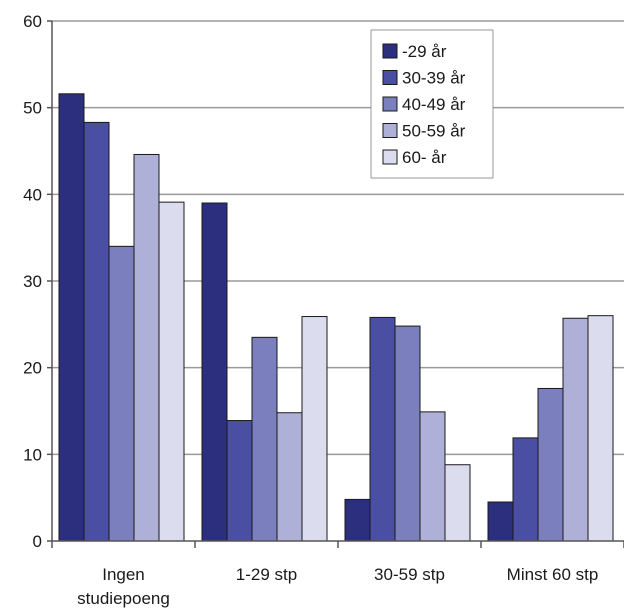  What do you see at coordinates (553, 574) in the screenshot?
I see `x-category-label: Minst 60 stp` at bounding box center [553, 574].